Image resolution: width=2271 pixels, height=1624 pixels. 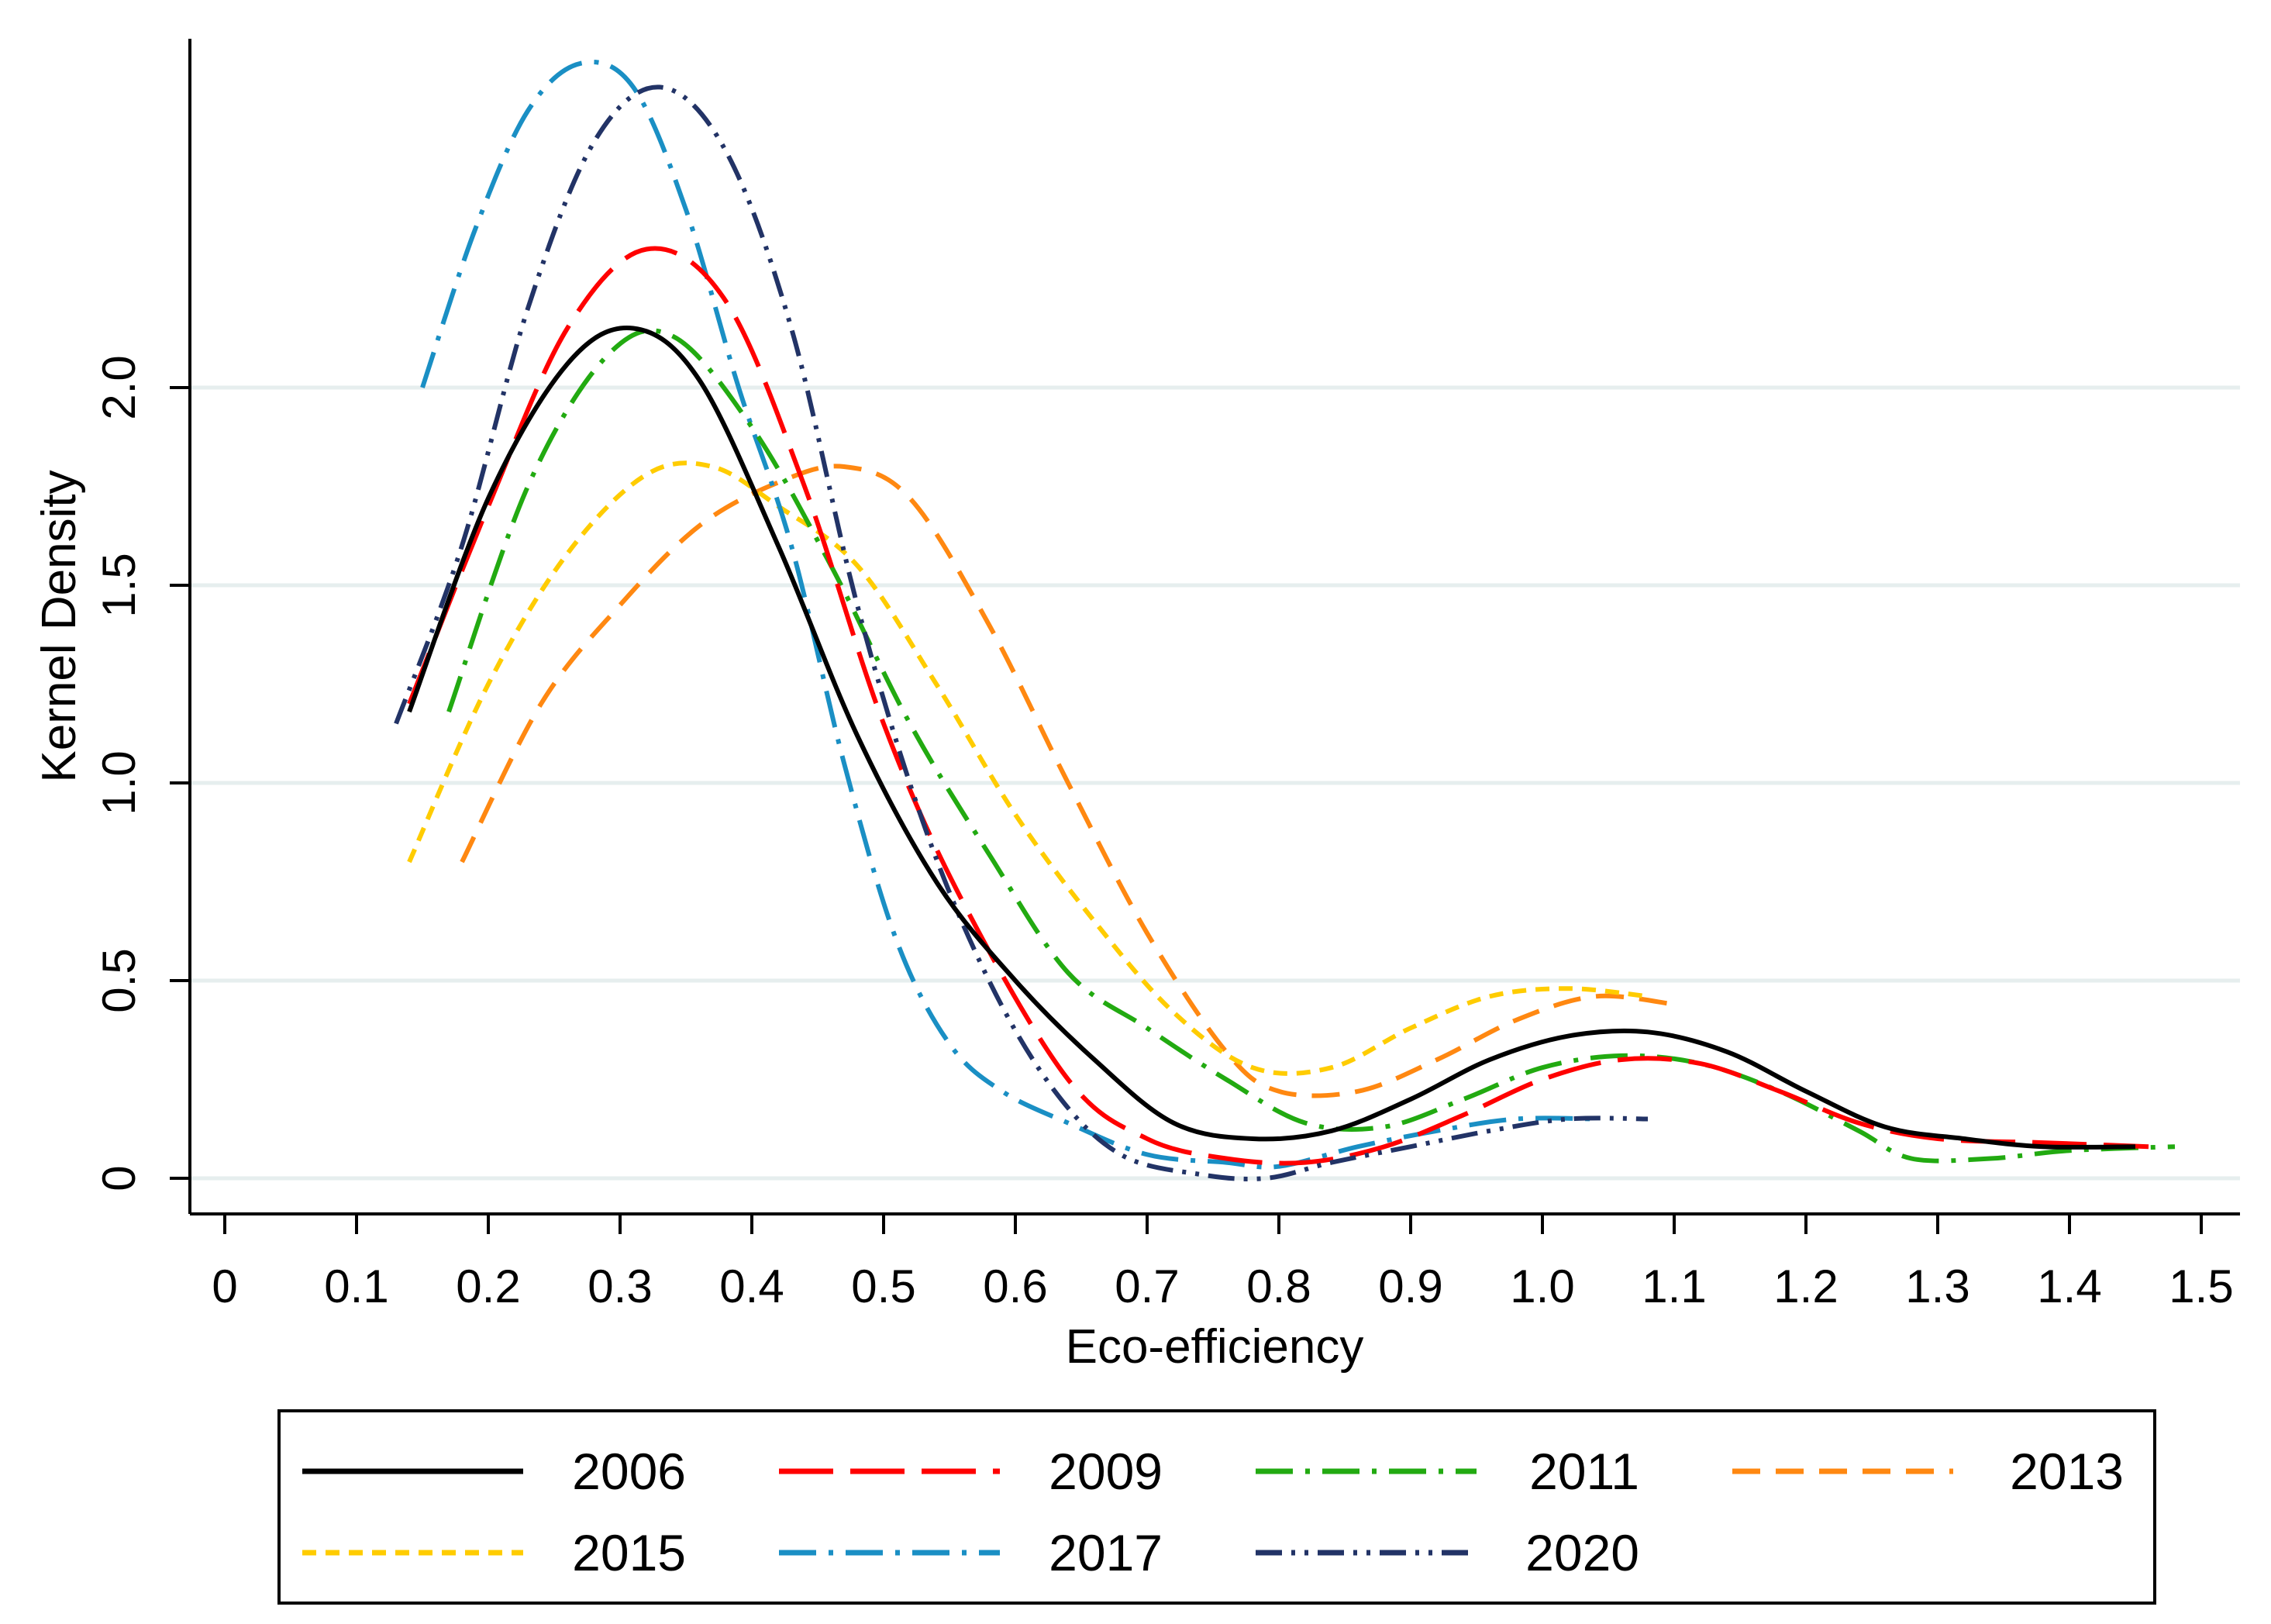 What do you see at coordinates (119, 1178) in the screenshot?
I see `y-tick-label-0: 0` at bounding box center [119, 1178].